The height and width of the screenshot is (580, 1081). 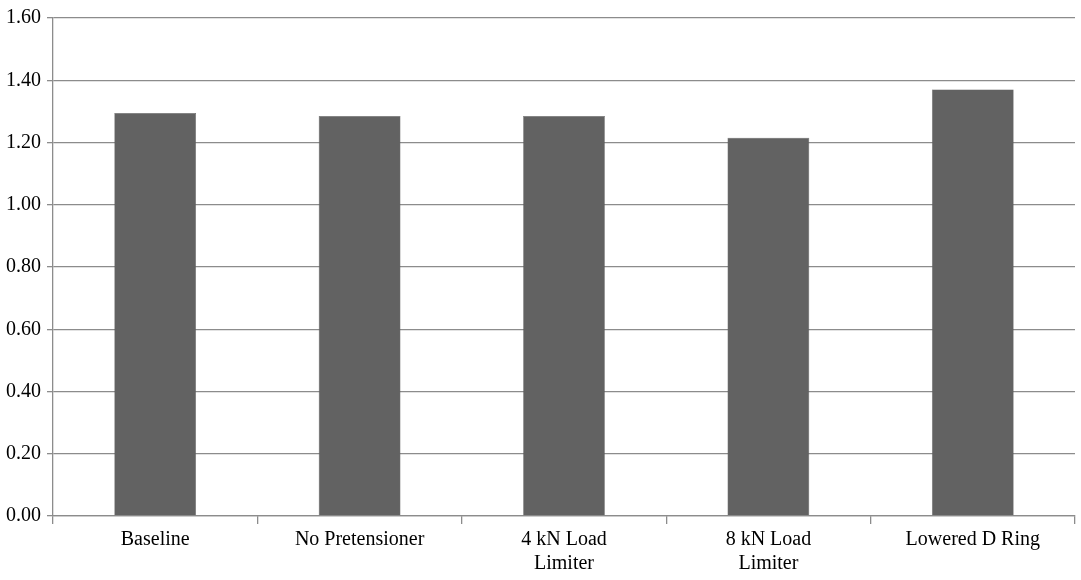 I want to click on y-tick-label: 0.20, so click(x=23, y=452).